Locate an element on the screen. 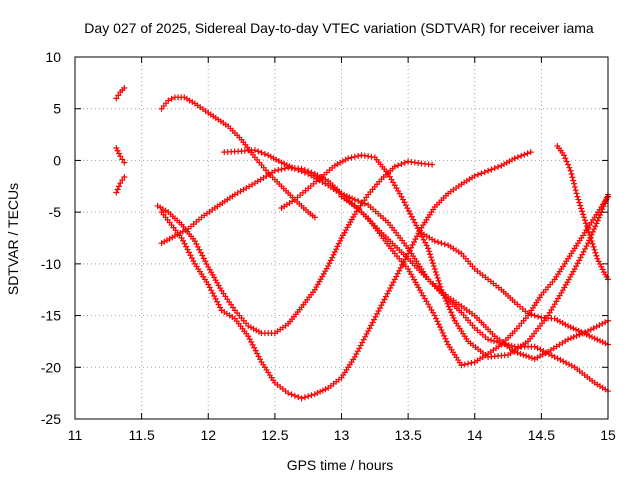 The height and width of the screenshot is (480, 640). y-tick-label: -5 is located at coordinates (55, 212).